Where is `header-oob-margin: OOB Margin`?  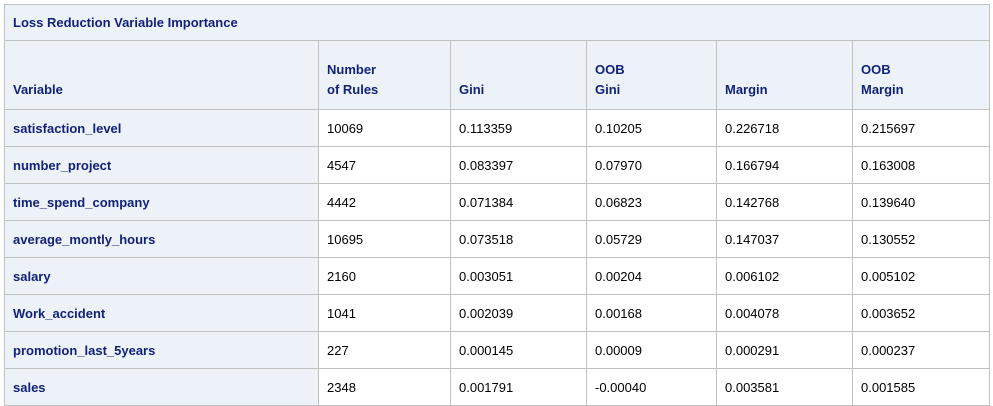
header-oob-margin: OOB Margin is located at coordinates (921, 75).